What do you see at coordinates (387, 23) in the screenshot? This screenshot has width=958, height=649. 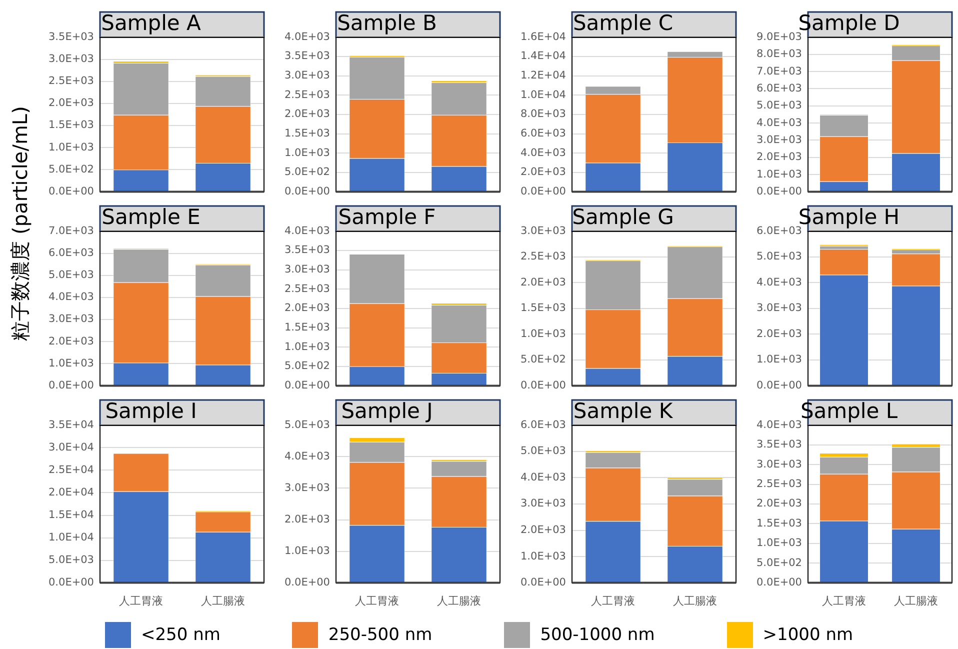 I see `chart-title: Sample B` at bounding box center [387, 23].